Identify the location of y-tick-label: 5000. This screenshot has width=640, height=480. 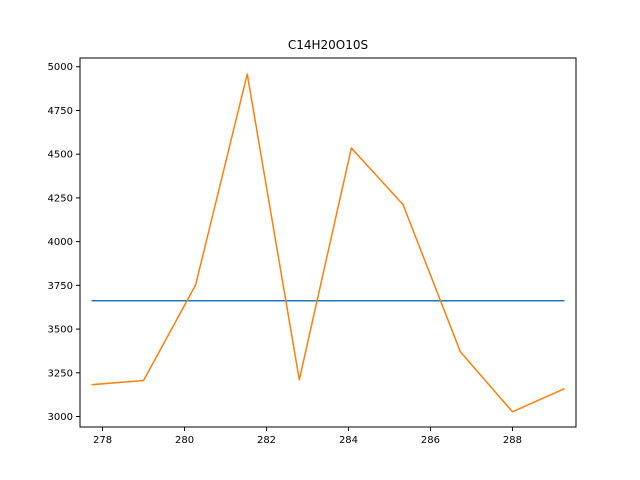
(60, 67).